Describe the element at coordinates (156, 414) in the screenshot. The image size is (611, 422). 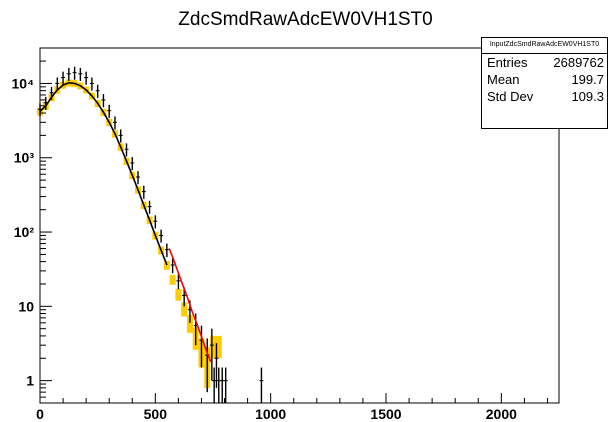
I see `x-tick-label: 500` at that location.